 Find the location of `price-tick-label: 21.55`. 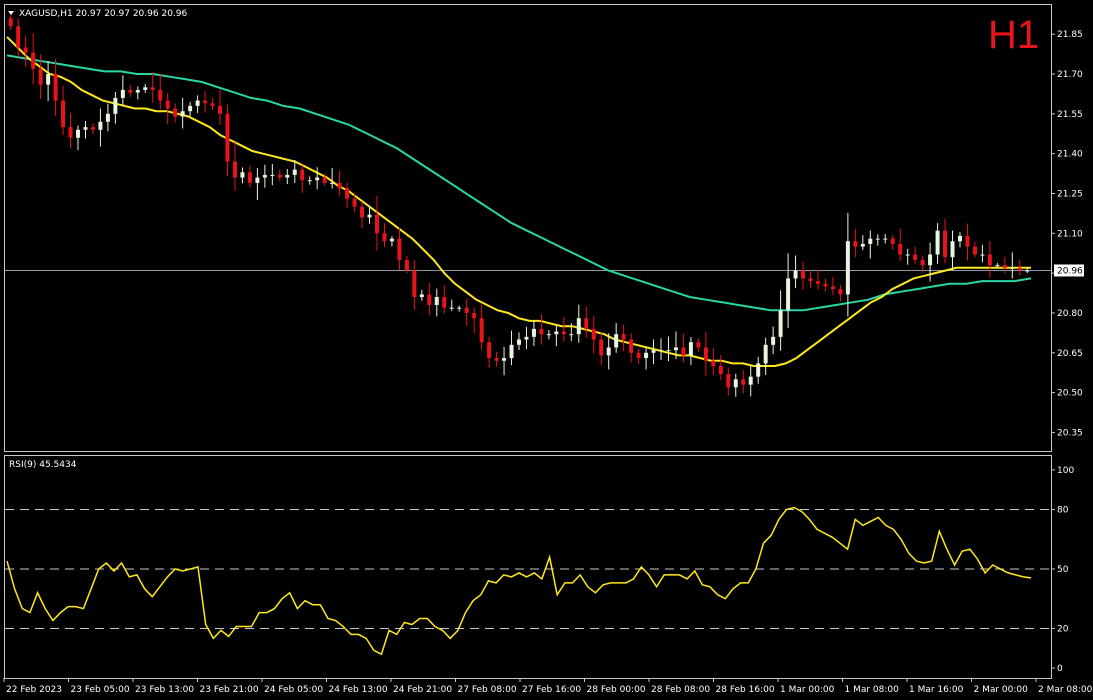

price-tick-label: 21.55 is located at coordinates (1070, 115).